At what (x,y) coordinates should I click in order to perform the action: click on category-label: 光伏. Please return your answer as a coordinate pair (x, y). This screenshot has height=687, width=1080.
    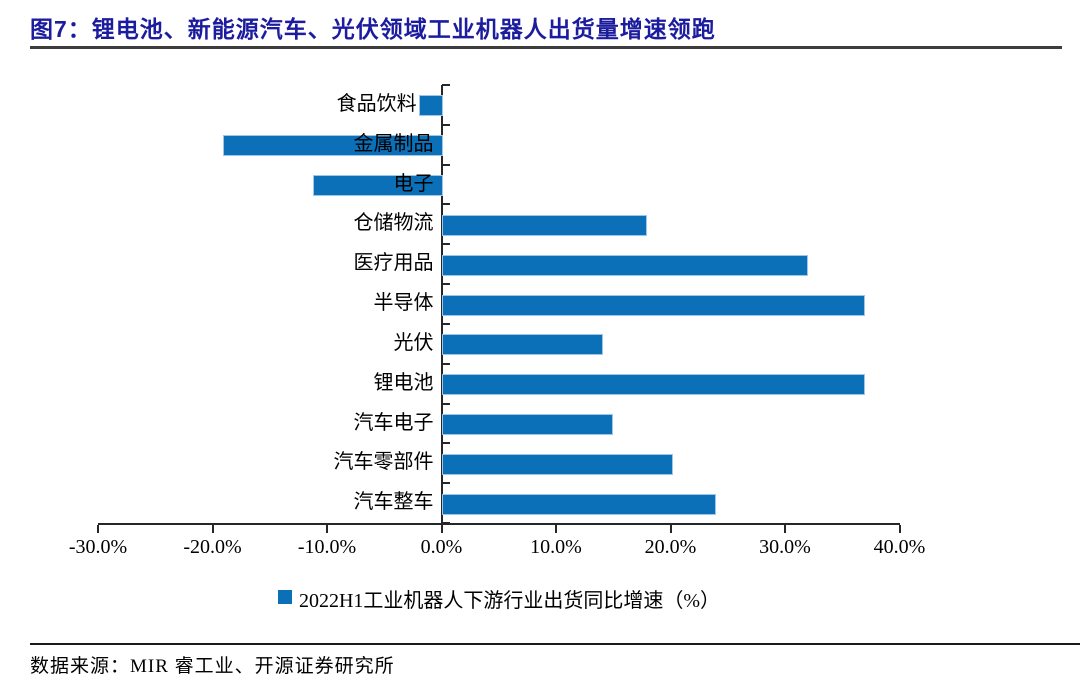
    Looking at the image, I should click on (413, 342).